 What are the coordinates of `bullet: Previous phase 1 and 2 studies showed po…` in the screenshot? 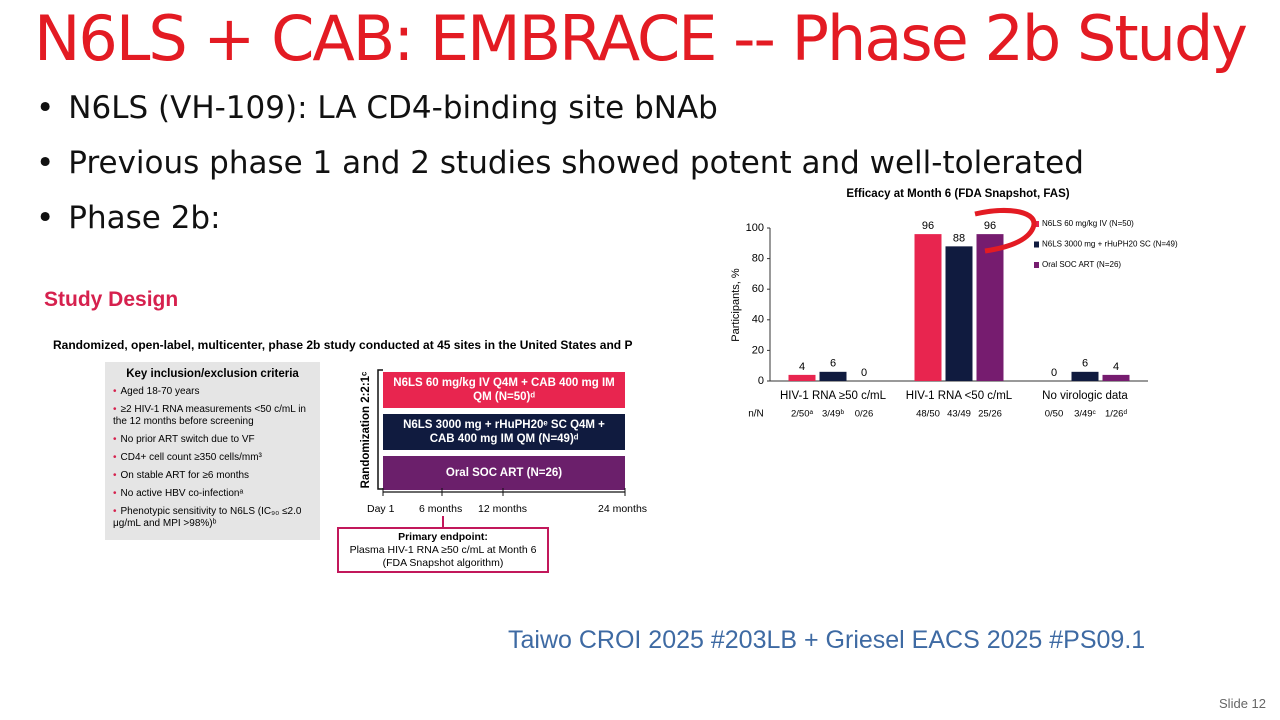 It's located at (560, 163).